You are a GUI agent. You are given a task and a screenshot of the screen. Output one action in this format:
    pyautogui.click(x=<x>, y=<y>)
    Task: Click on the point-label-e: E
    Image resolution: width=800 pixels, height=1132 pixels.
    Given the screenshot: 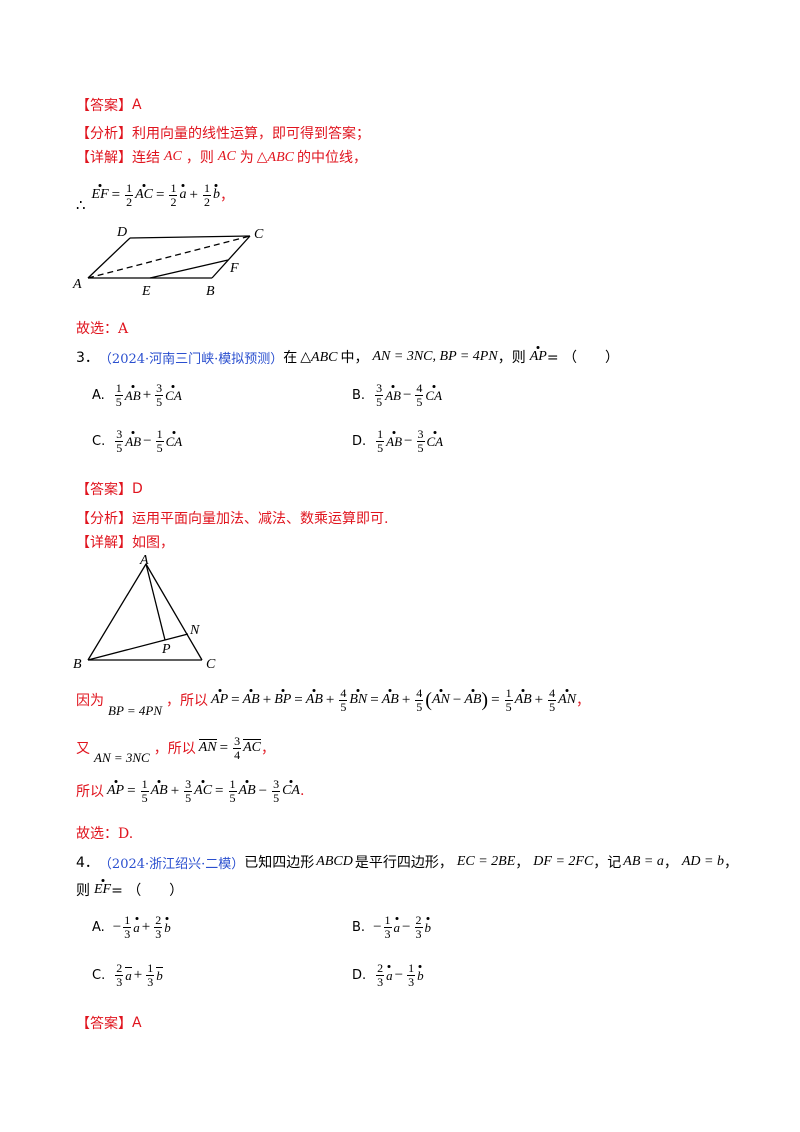 What is the action you would take?
    pyautogui.click(x=146, y=291)
    